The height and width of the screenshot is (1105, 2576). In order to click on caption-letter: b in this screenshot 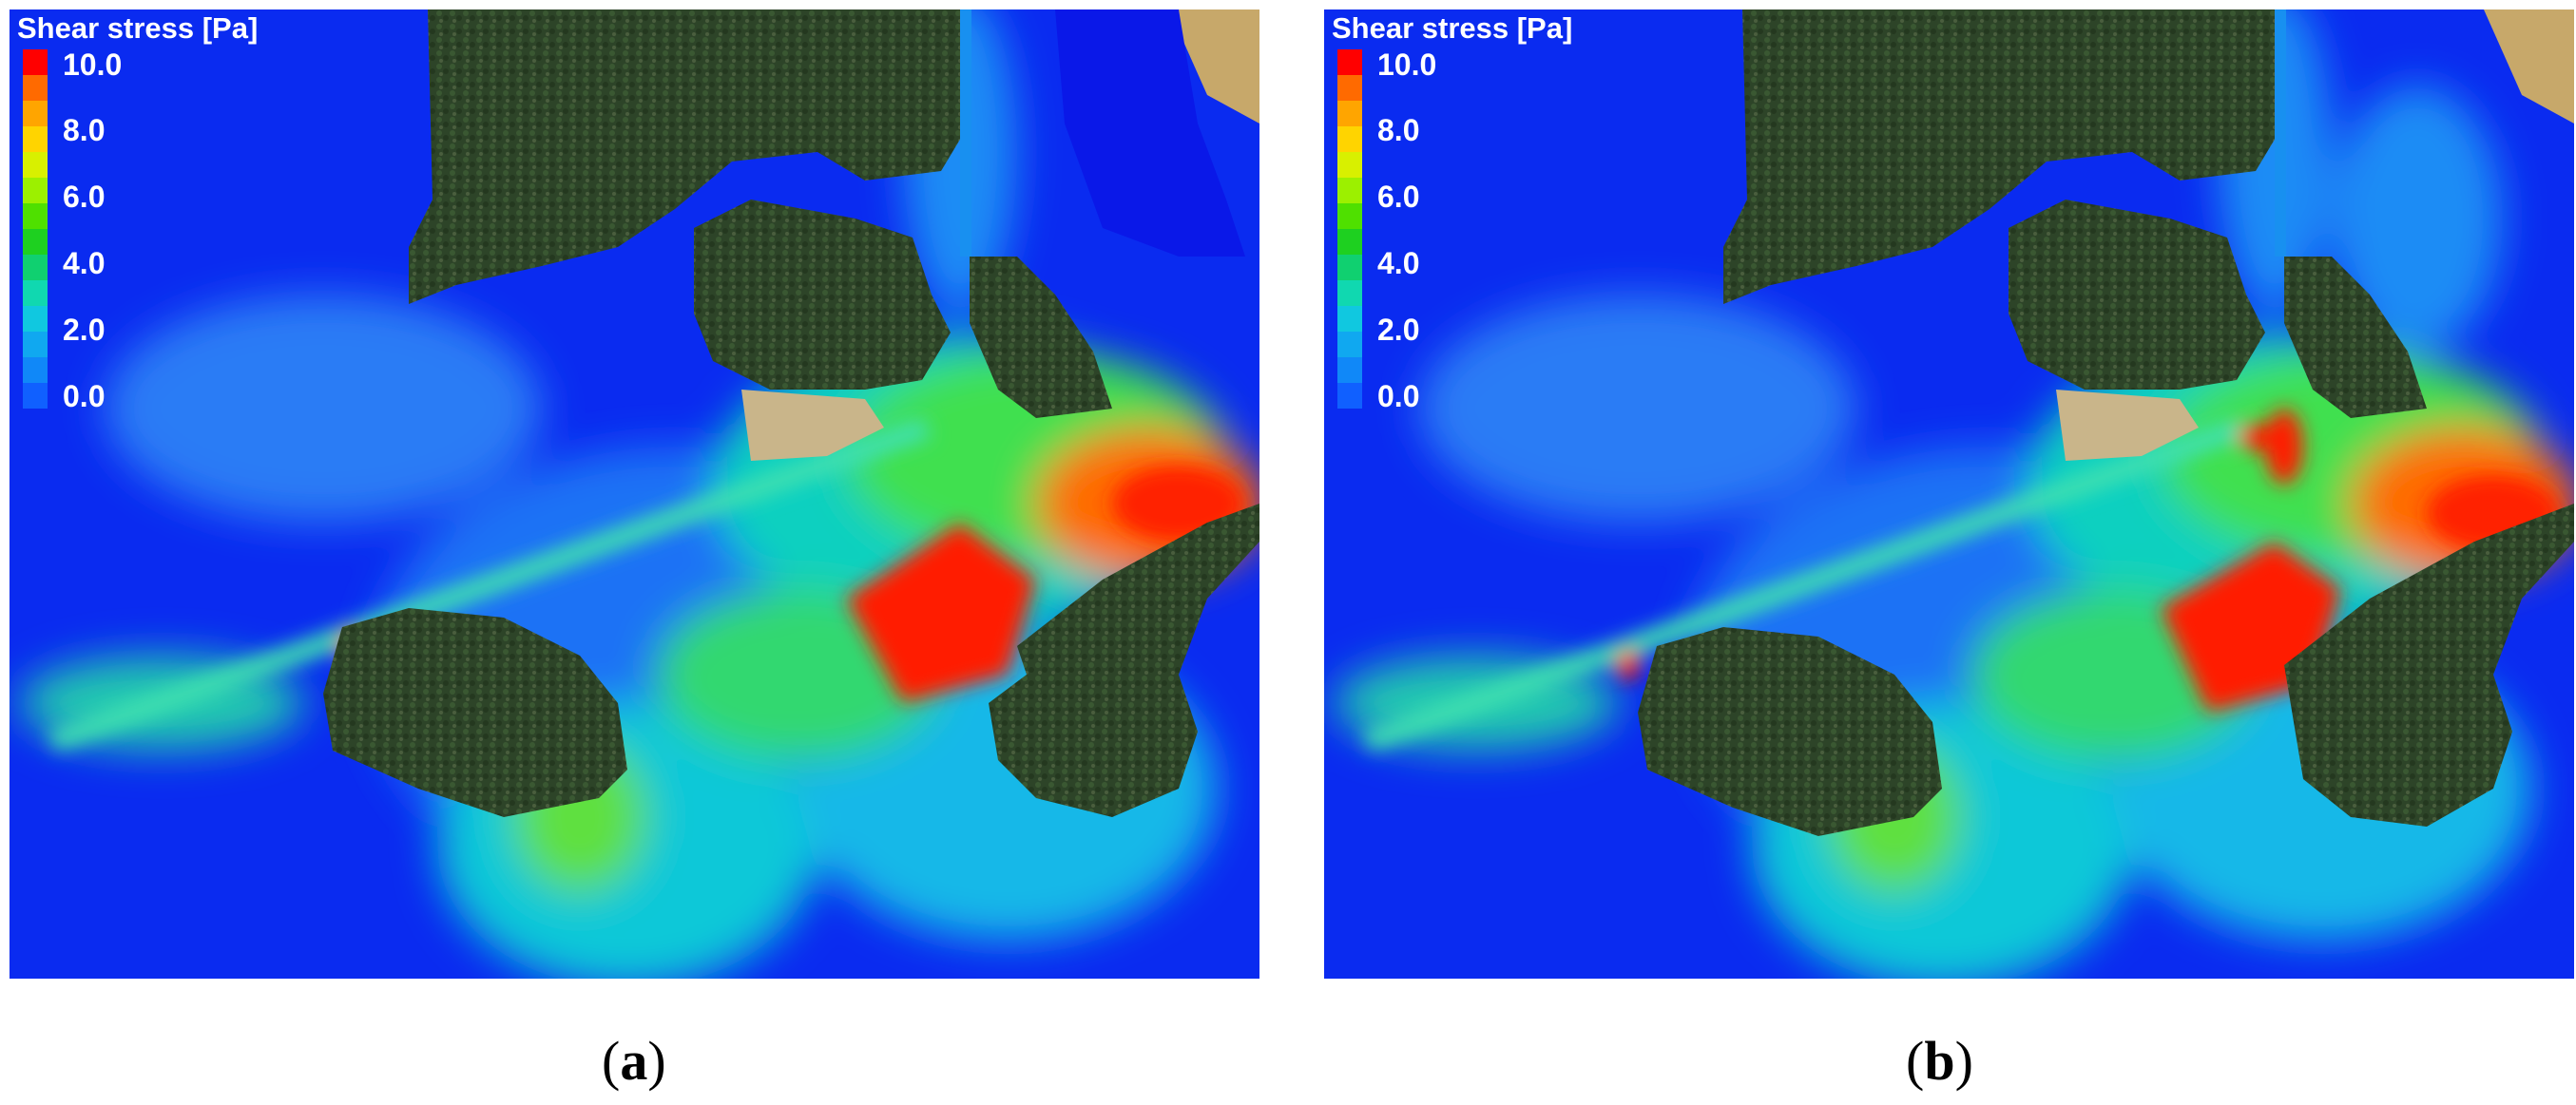, I will do `click(1939, 1061)`.